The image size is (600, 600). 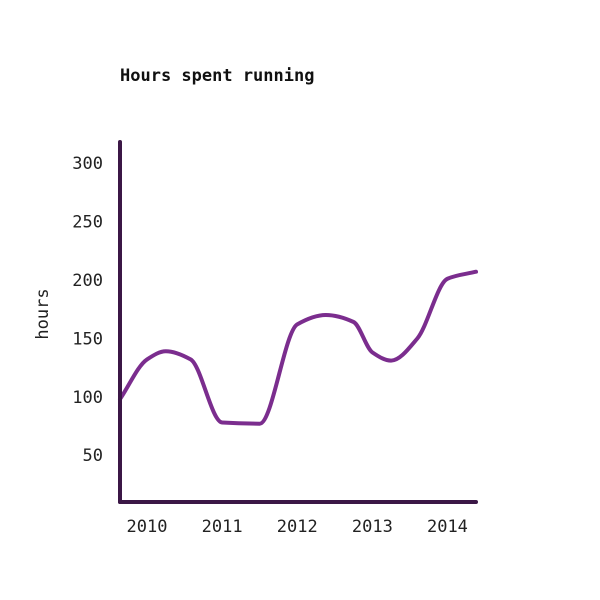 I want to click on x-tick-label: 2012, so click(x=297, y=527).